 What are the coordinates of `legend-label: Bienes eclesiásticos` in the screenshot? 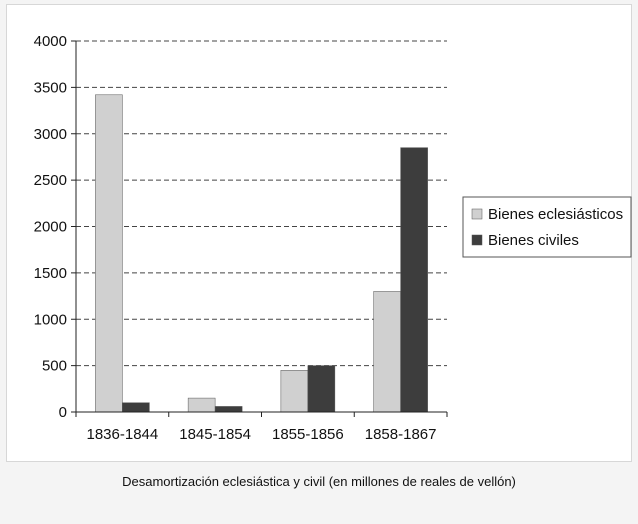 It's located at (555, 214).